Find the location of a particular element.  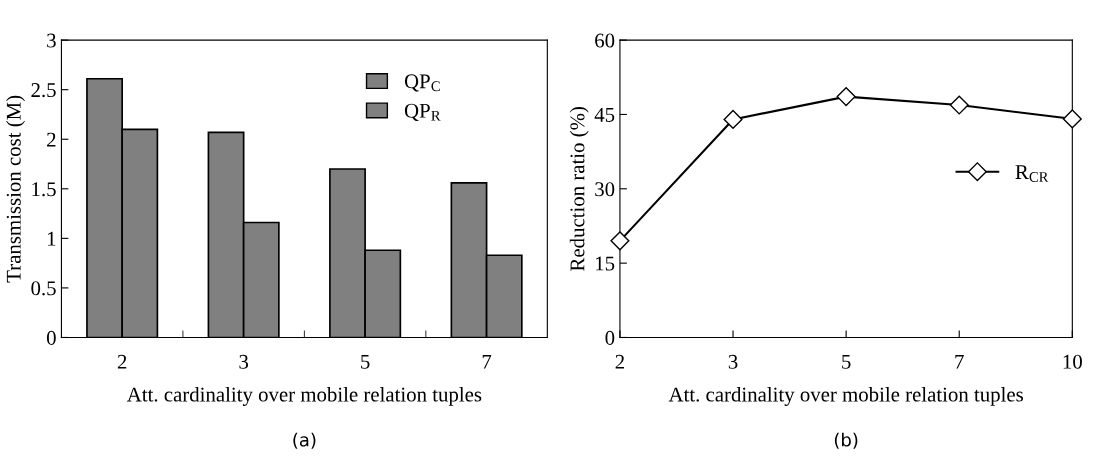

y-tick-label: 2.5 is located at coordinates (43, 90).